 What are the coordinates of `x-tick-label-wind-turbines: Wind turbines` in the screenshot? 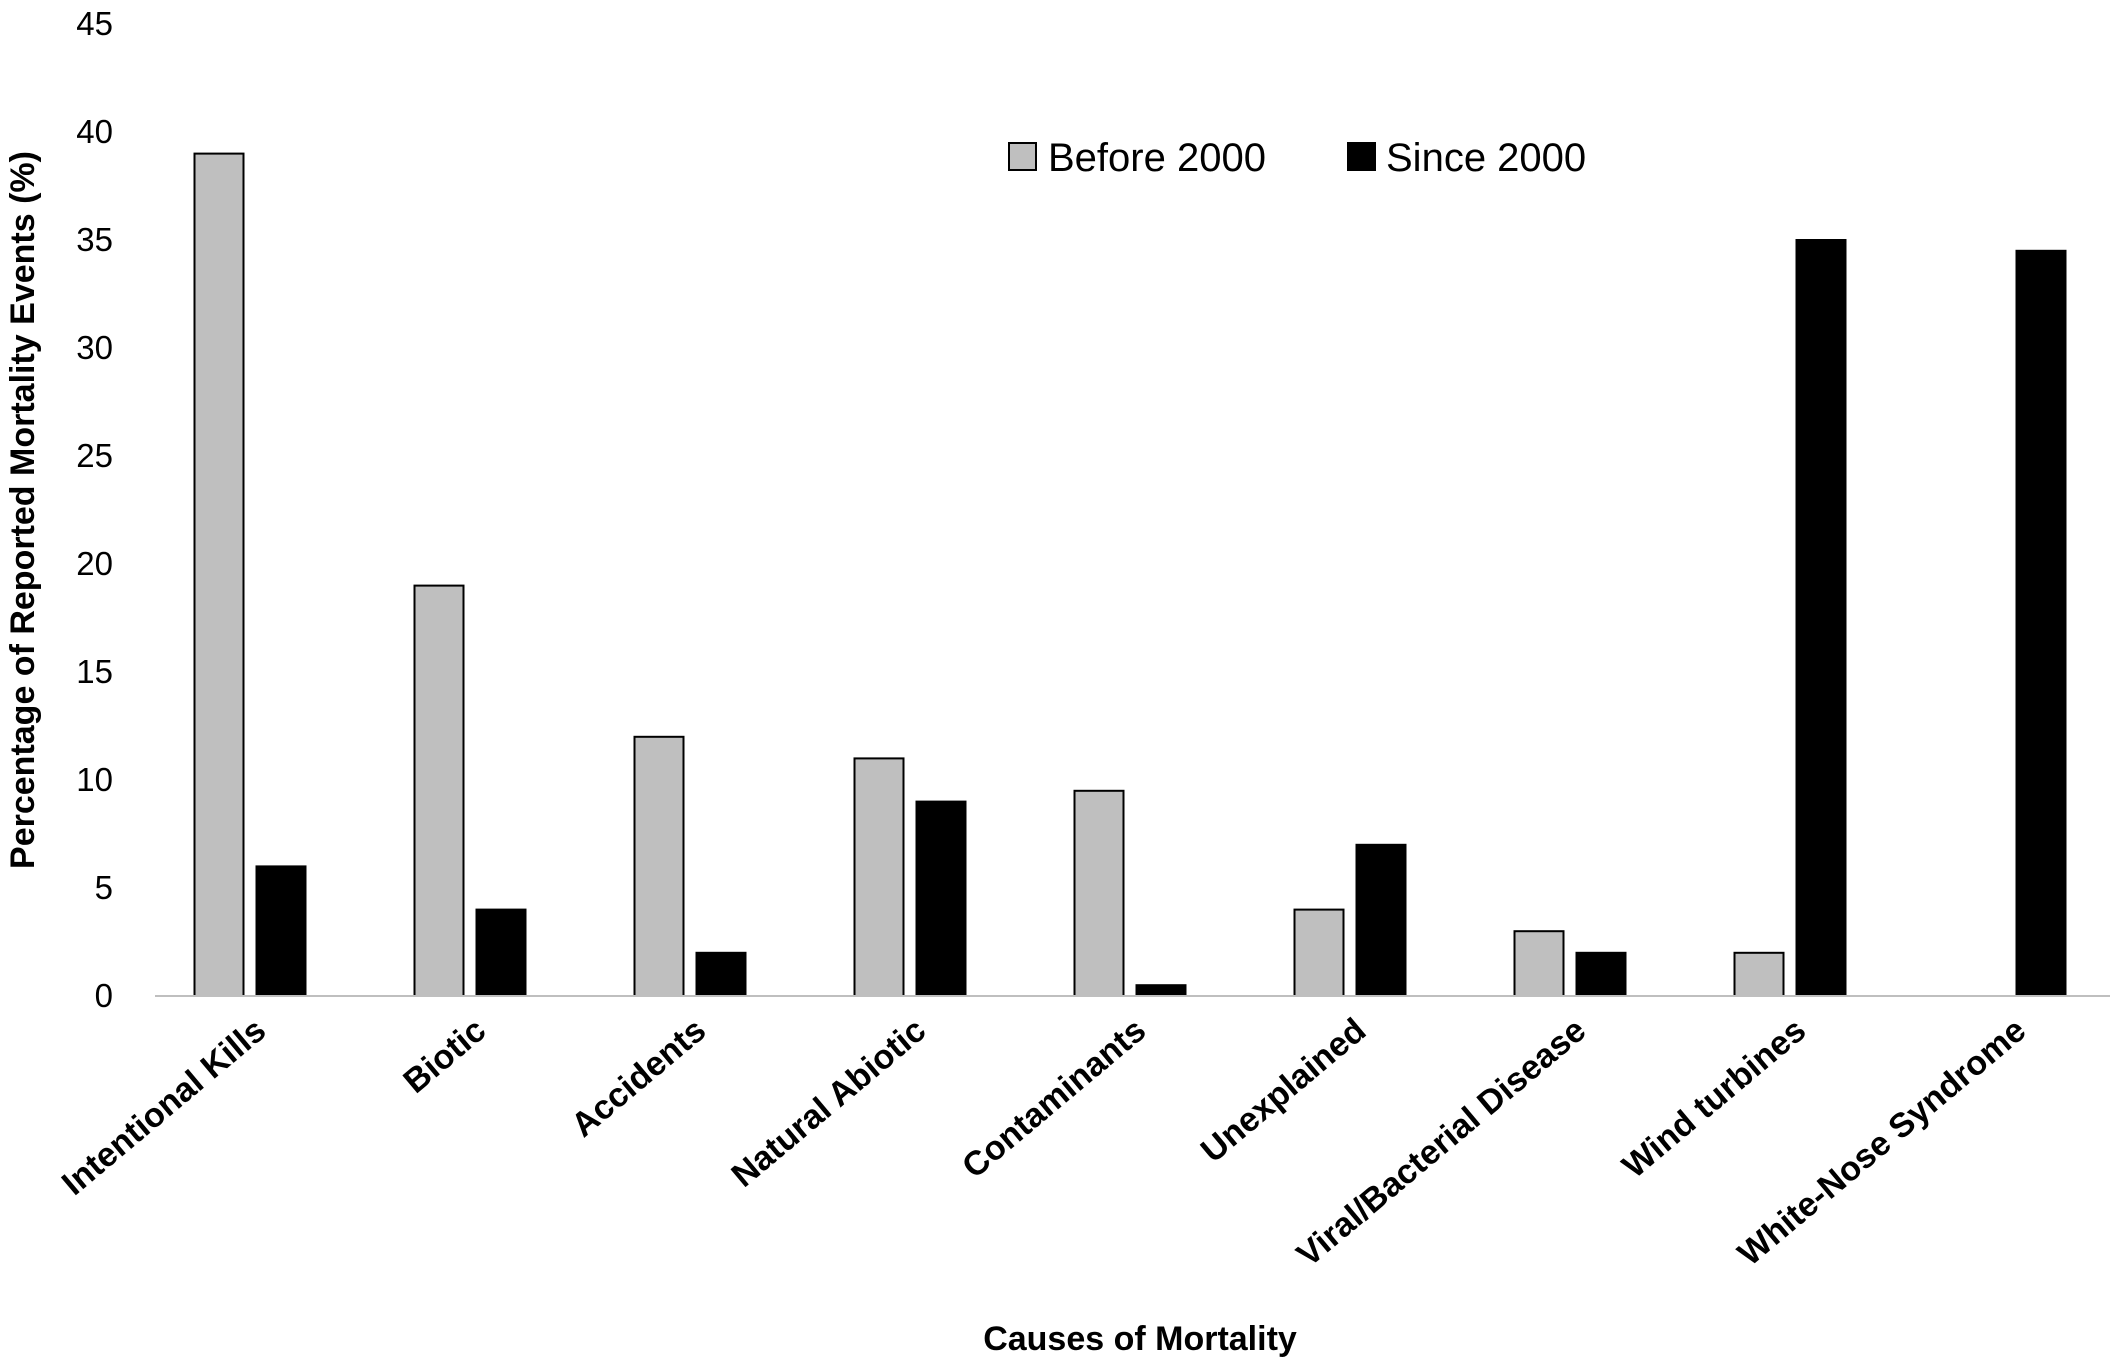 It's located at (1714, 1098).